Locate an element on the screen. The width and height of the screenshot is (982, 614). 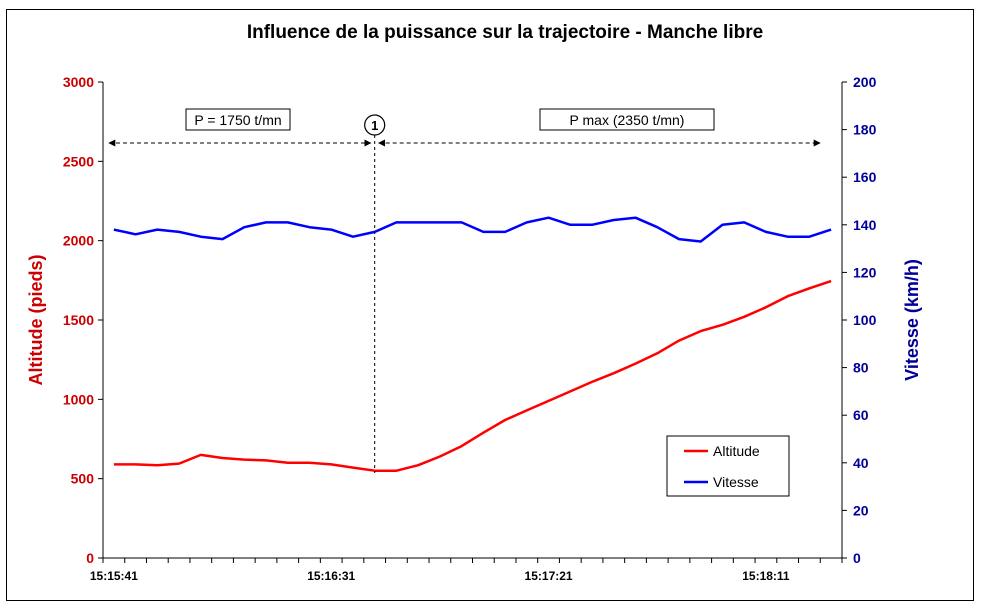
legend-box is located at coordinates (728, 466).